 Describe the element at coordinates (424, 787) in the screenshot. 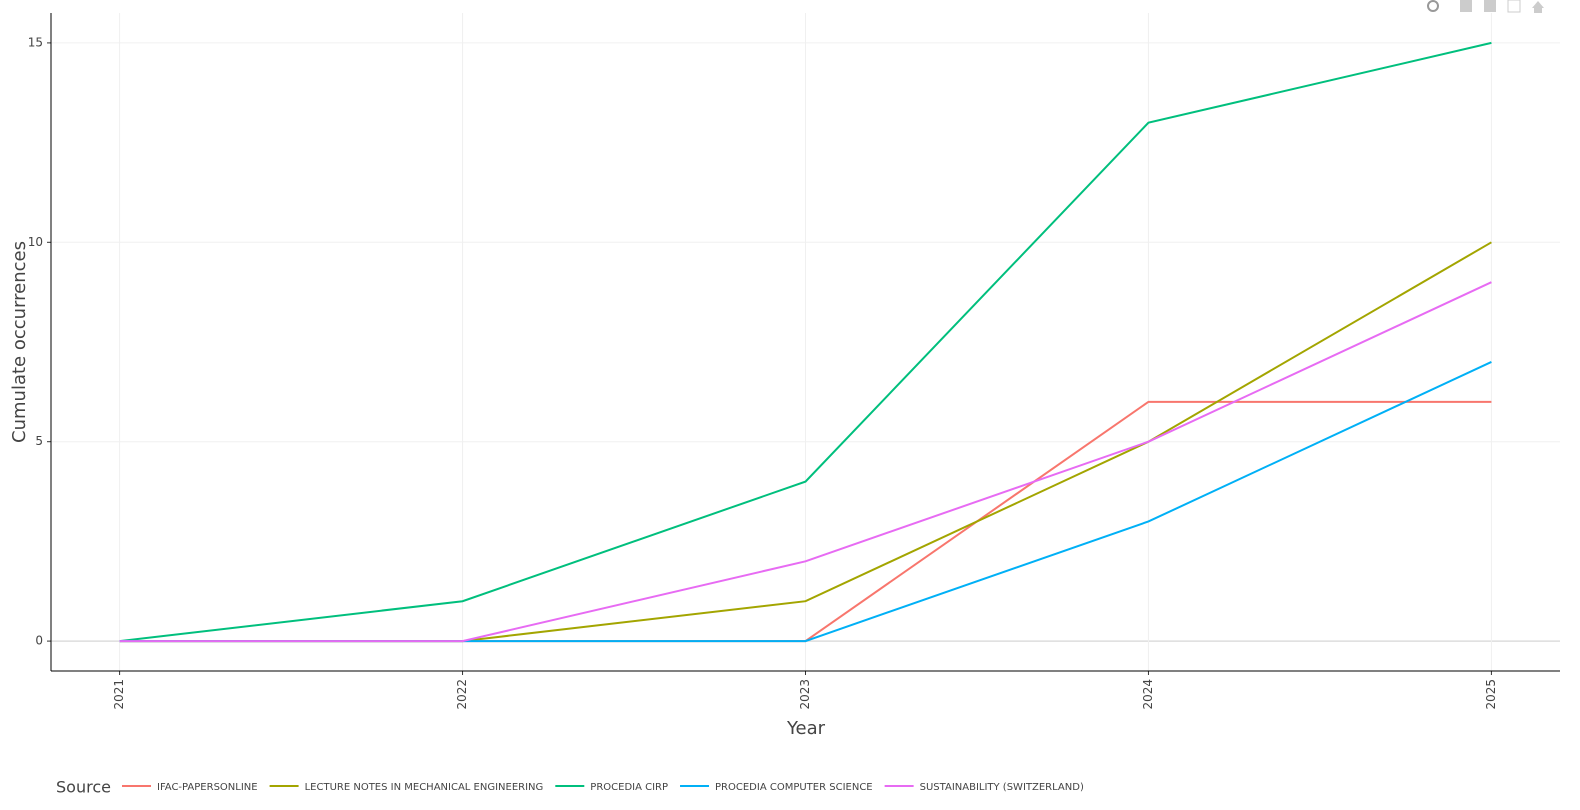

I see `legend-label: LECTURE NOTES IN MECHANICAL ENGINEERING` at that location.